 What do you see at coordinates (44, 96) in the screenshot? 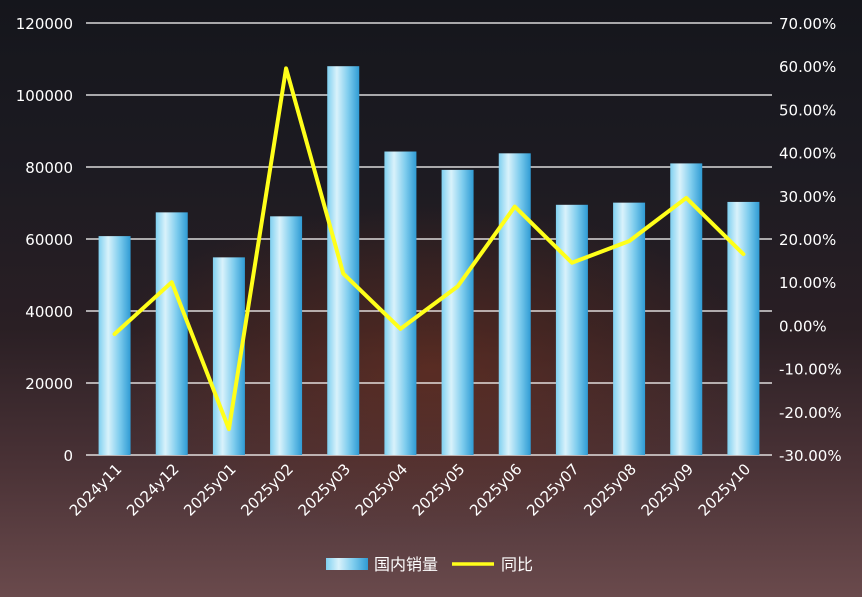
I see `left-axis-tick-label: 100000` at bounding box center [44, 96].